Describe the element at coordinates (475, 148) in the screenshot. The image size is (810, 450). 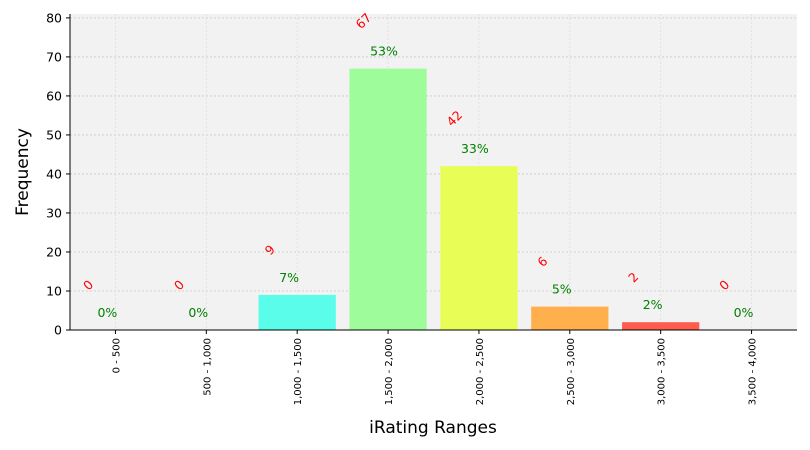
I see `percent-label: 33%` at that location.